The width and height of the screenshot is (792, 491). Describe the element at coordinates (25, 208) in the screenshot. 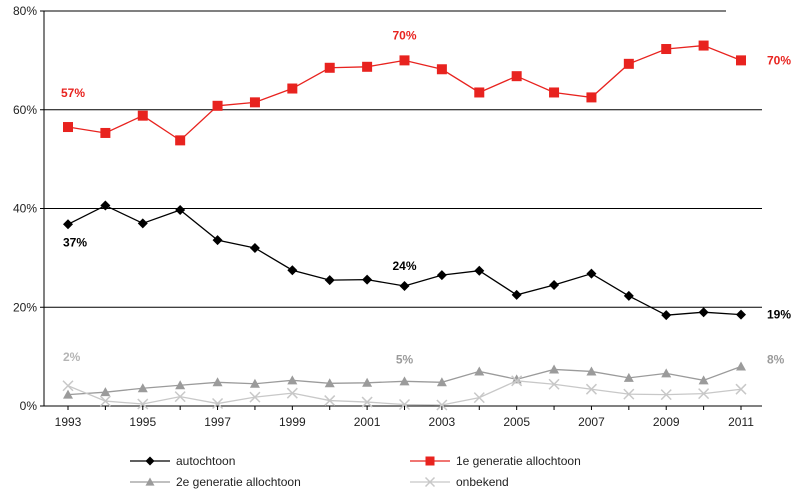

I see `y-axis-tick-labels: 0% 20% 40% 60% 80%` at that location.